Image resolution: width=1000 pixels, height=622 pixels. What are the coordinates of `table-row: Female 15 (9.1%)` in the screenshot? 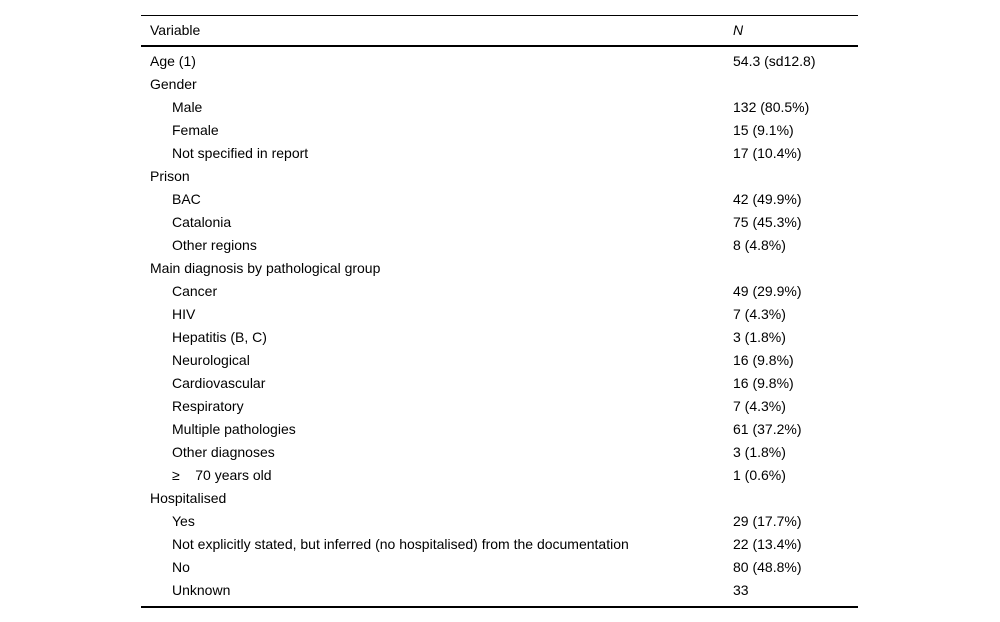 It's located at (499, 130).